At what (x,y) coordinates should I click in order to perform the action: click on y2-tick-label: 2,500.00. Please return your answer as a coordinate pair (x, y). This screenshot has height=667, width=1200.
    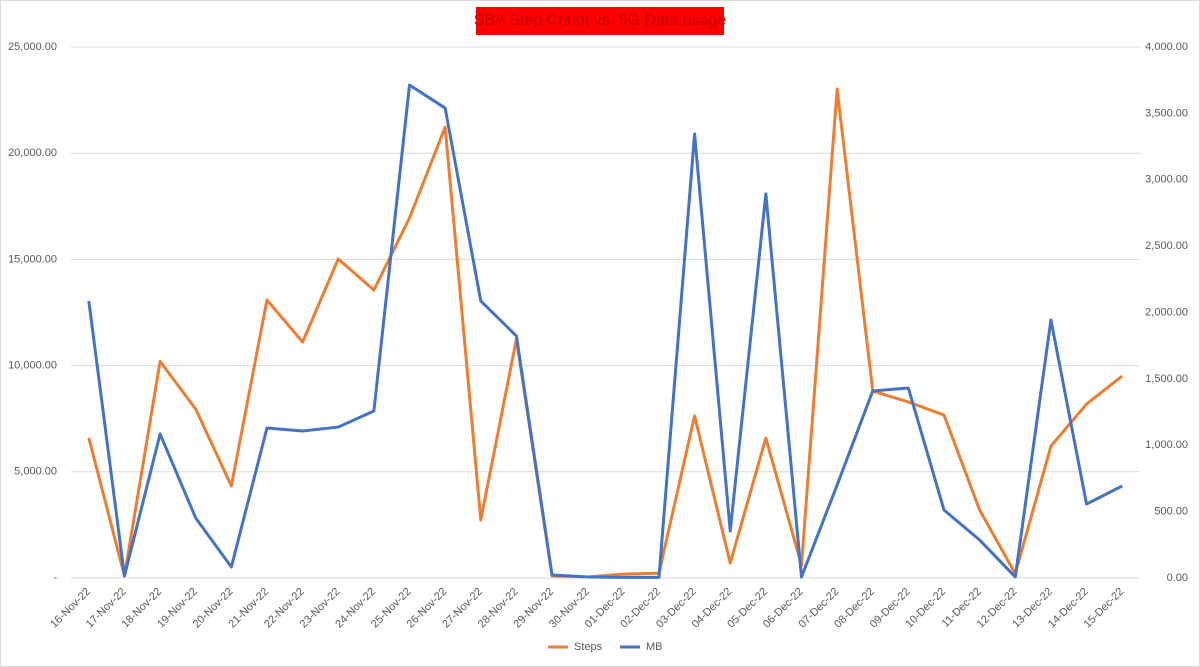
    Looking at the image, I should click on (1166, 246).